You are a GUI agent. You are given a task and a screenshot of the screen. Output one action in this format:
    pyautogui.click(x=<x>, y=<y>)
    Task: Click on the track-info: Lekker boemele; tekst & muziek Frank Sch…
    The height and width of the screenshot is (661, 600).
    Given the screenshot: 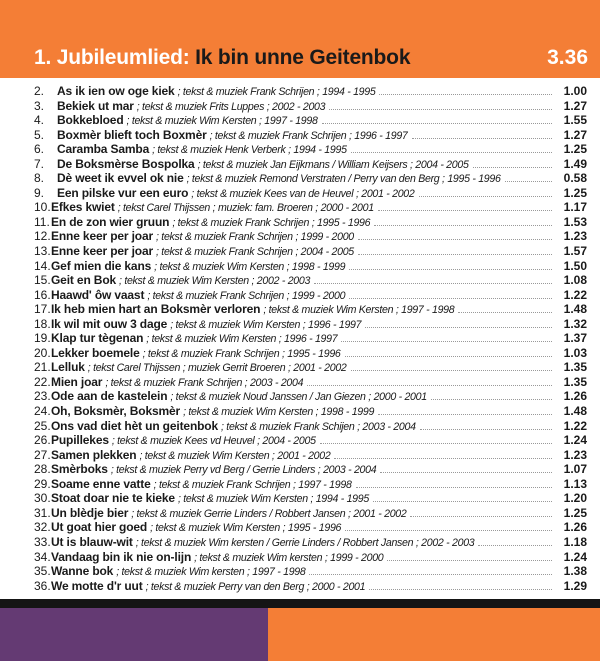 What is the action you would take?
    pyautogui.click(x=303, y=354)
    